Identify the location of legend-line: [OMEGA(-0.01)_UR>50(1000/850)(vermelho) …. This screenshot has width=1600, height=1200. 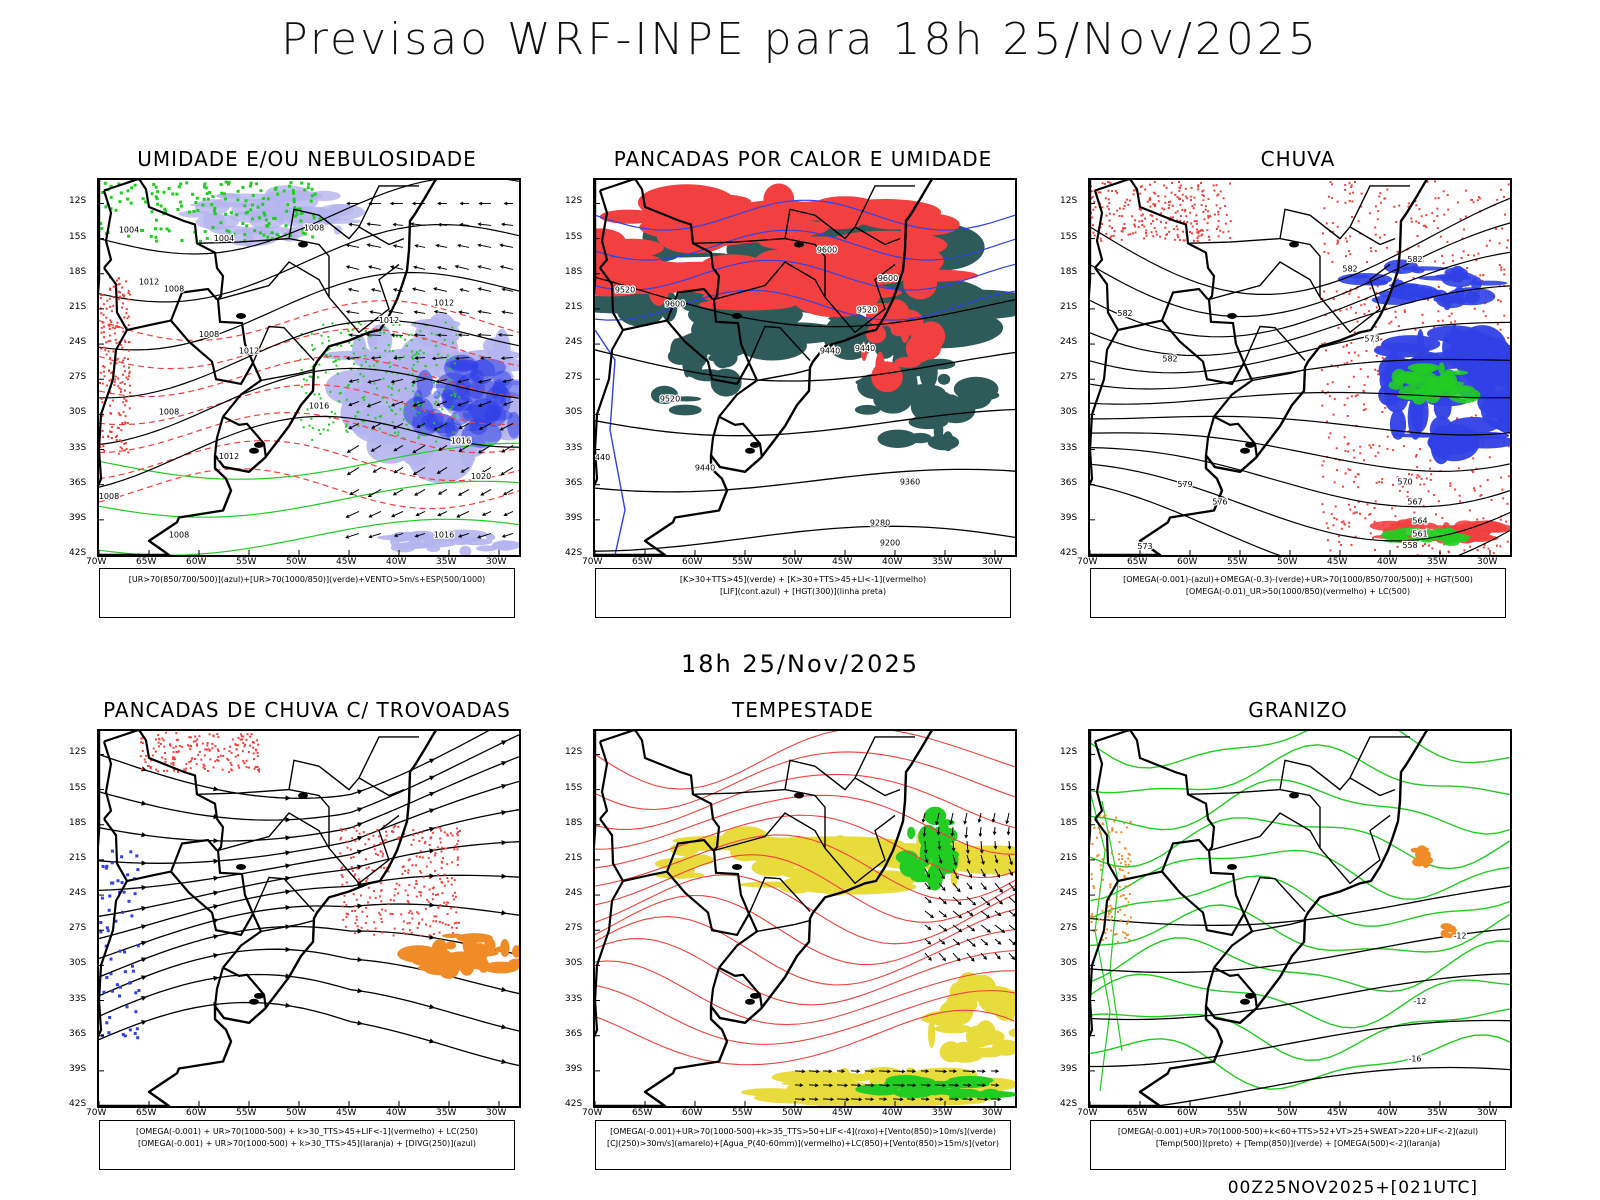
(1298, 591).